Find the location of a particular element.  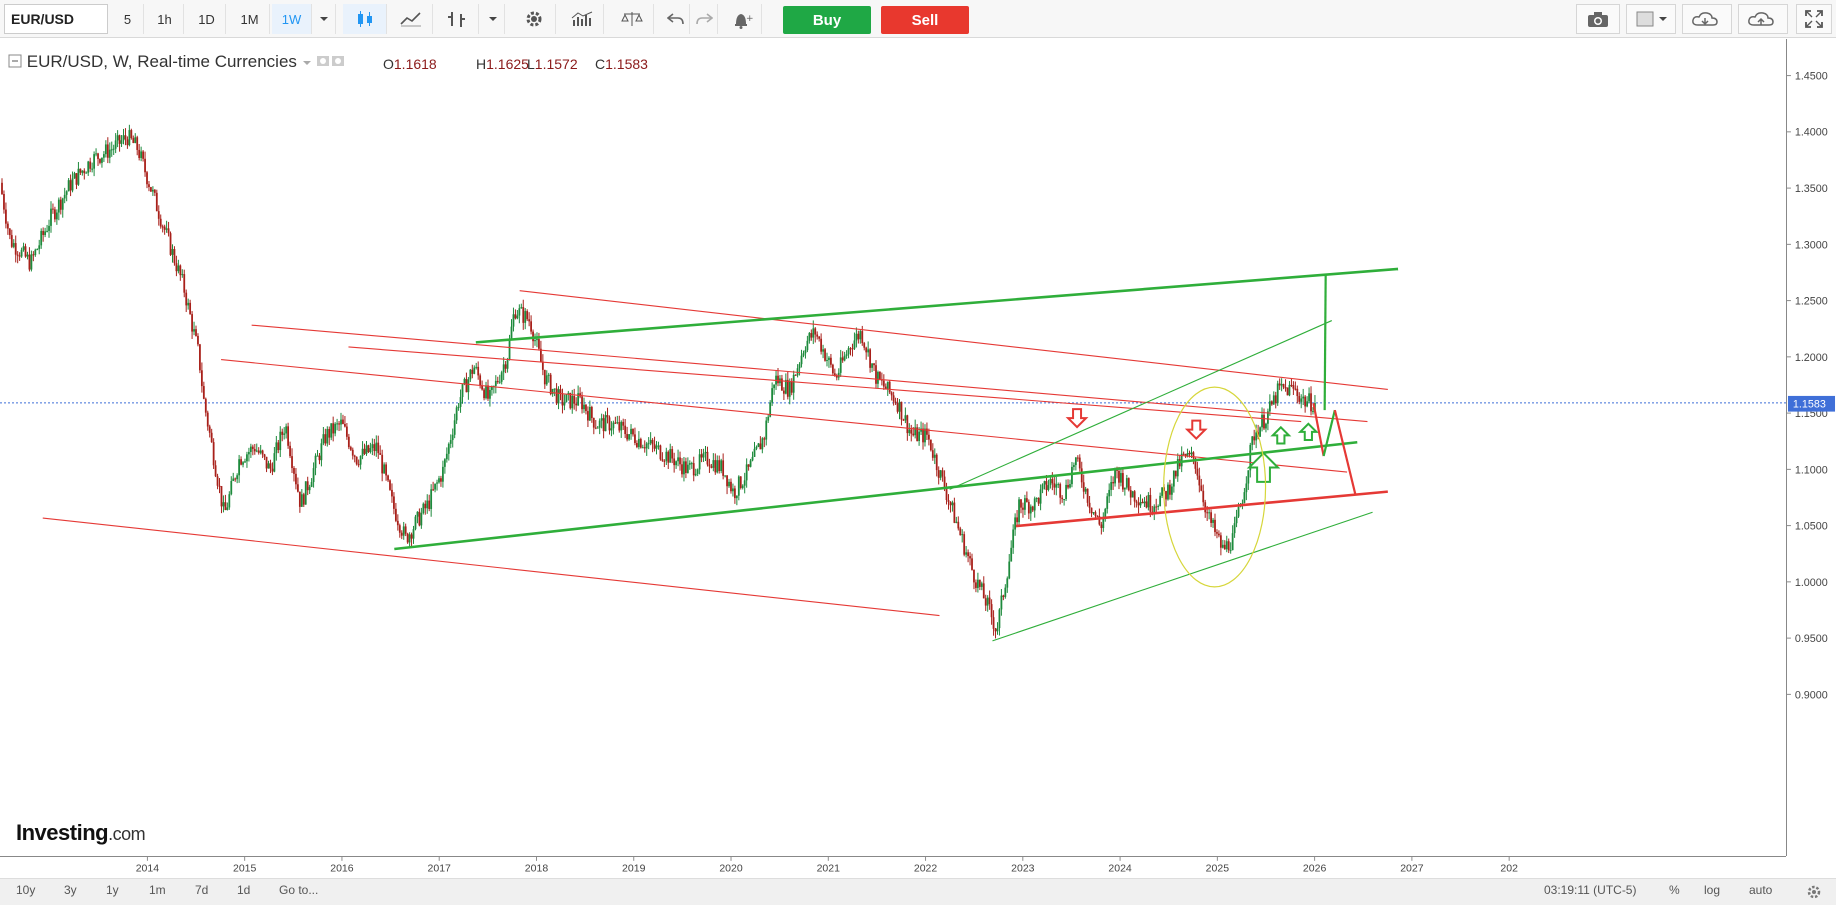

line-chart-button is located at coordinates (411, 19).